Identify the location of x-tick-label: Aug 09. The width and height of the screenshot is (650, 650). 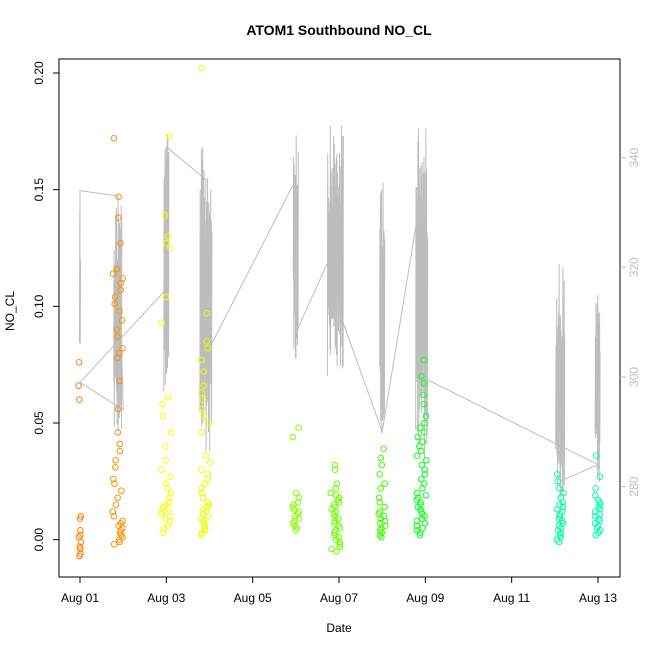
(425, 598).